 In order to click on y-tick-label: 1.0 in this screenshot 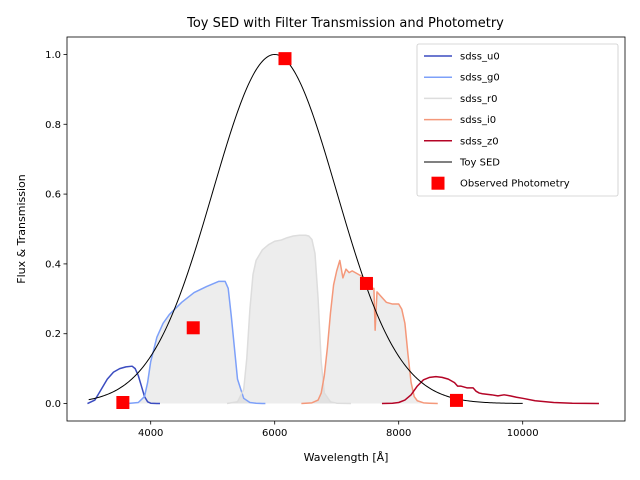, I will do `click(53, 55)`.